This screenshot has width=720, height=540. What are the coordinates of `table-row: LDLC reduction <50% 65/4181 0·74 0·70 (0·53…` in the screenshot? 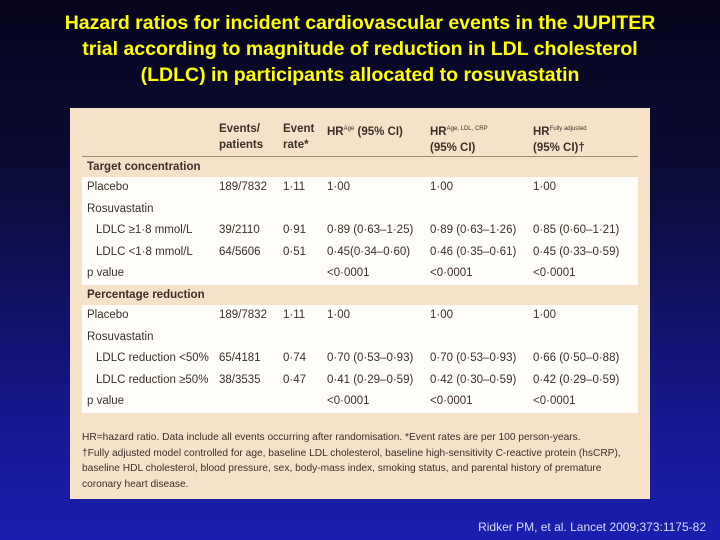 It's located at (360, 359).